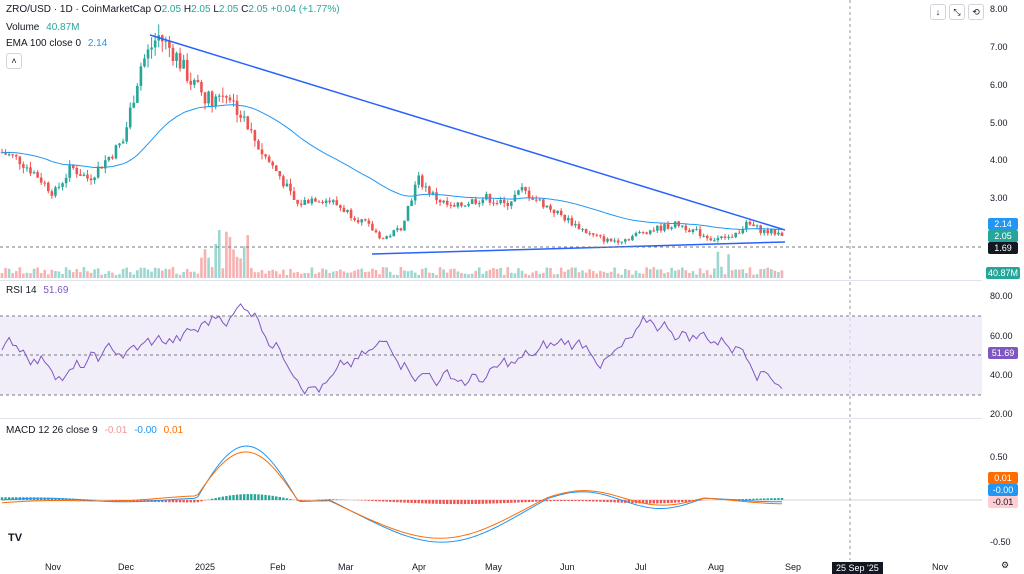 Image resolution: width=1024 pixels, height=574 pixels. What do you see at coordinates (938, 12) in the screenshot?
I see `arrow-down-icon: ↓` at bounding box center [938, 12].